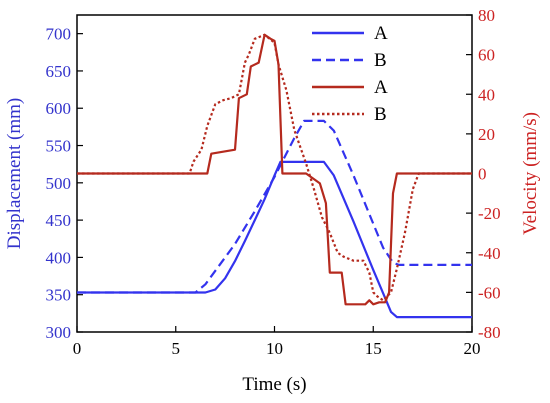 The image size is (550, 403). What do you see at coordinates (59, 146) in the screenshot?
I see `left-y-tick-label: 550` at bounding box center [59, 146].